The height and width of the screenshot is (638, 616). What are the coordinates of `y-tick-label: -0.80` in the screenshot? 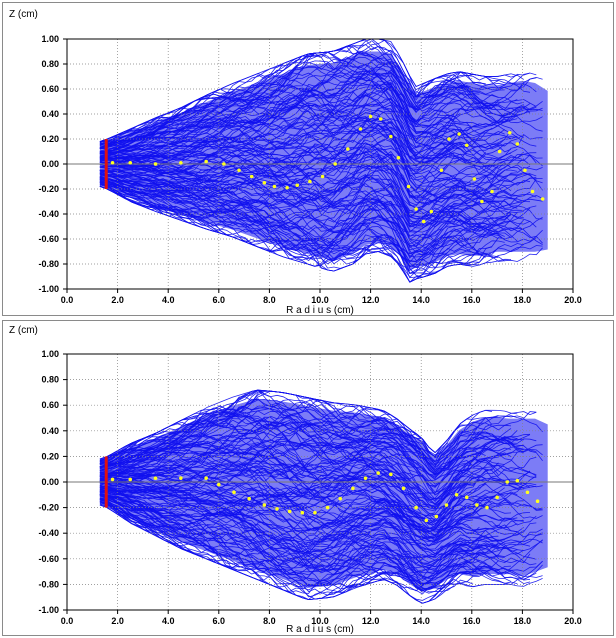 It's located at (48, 584).